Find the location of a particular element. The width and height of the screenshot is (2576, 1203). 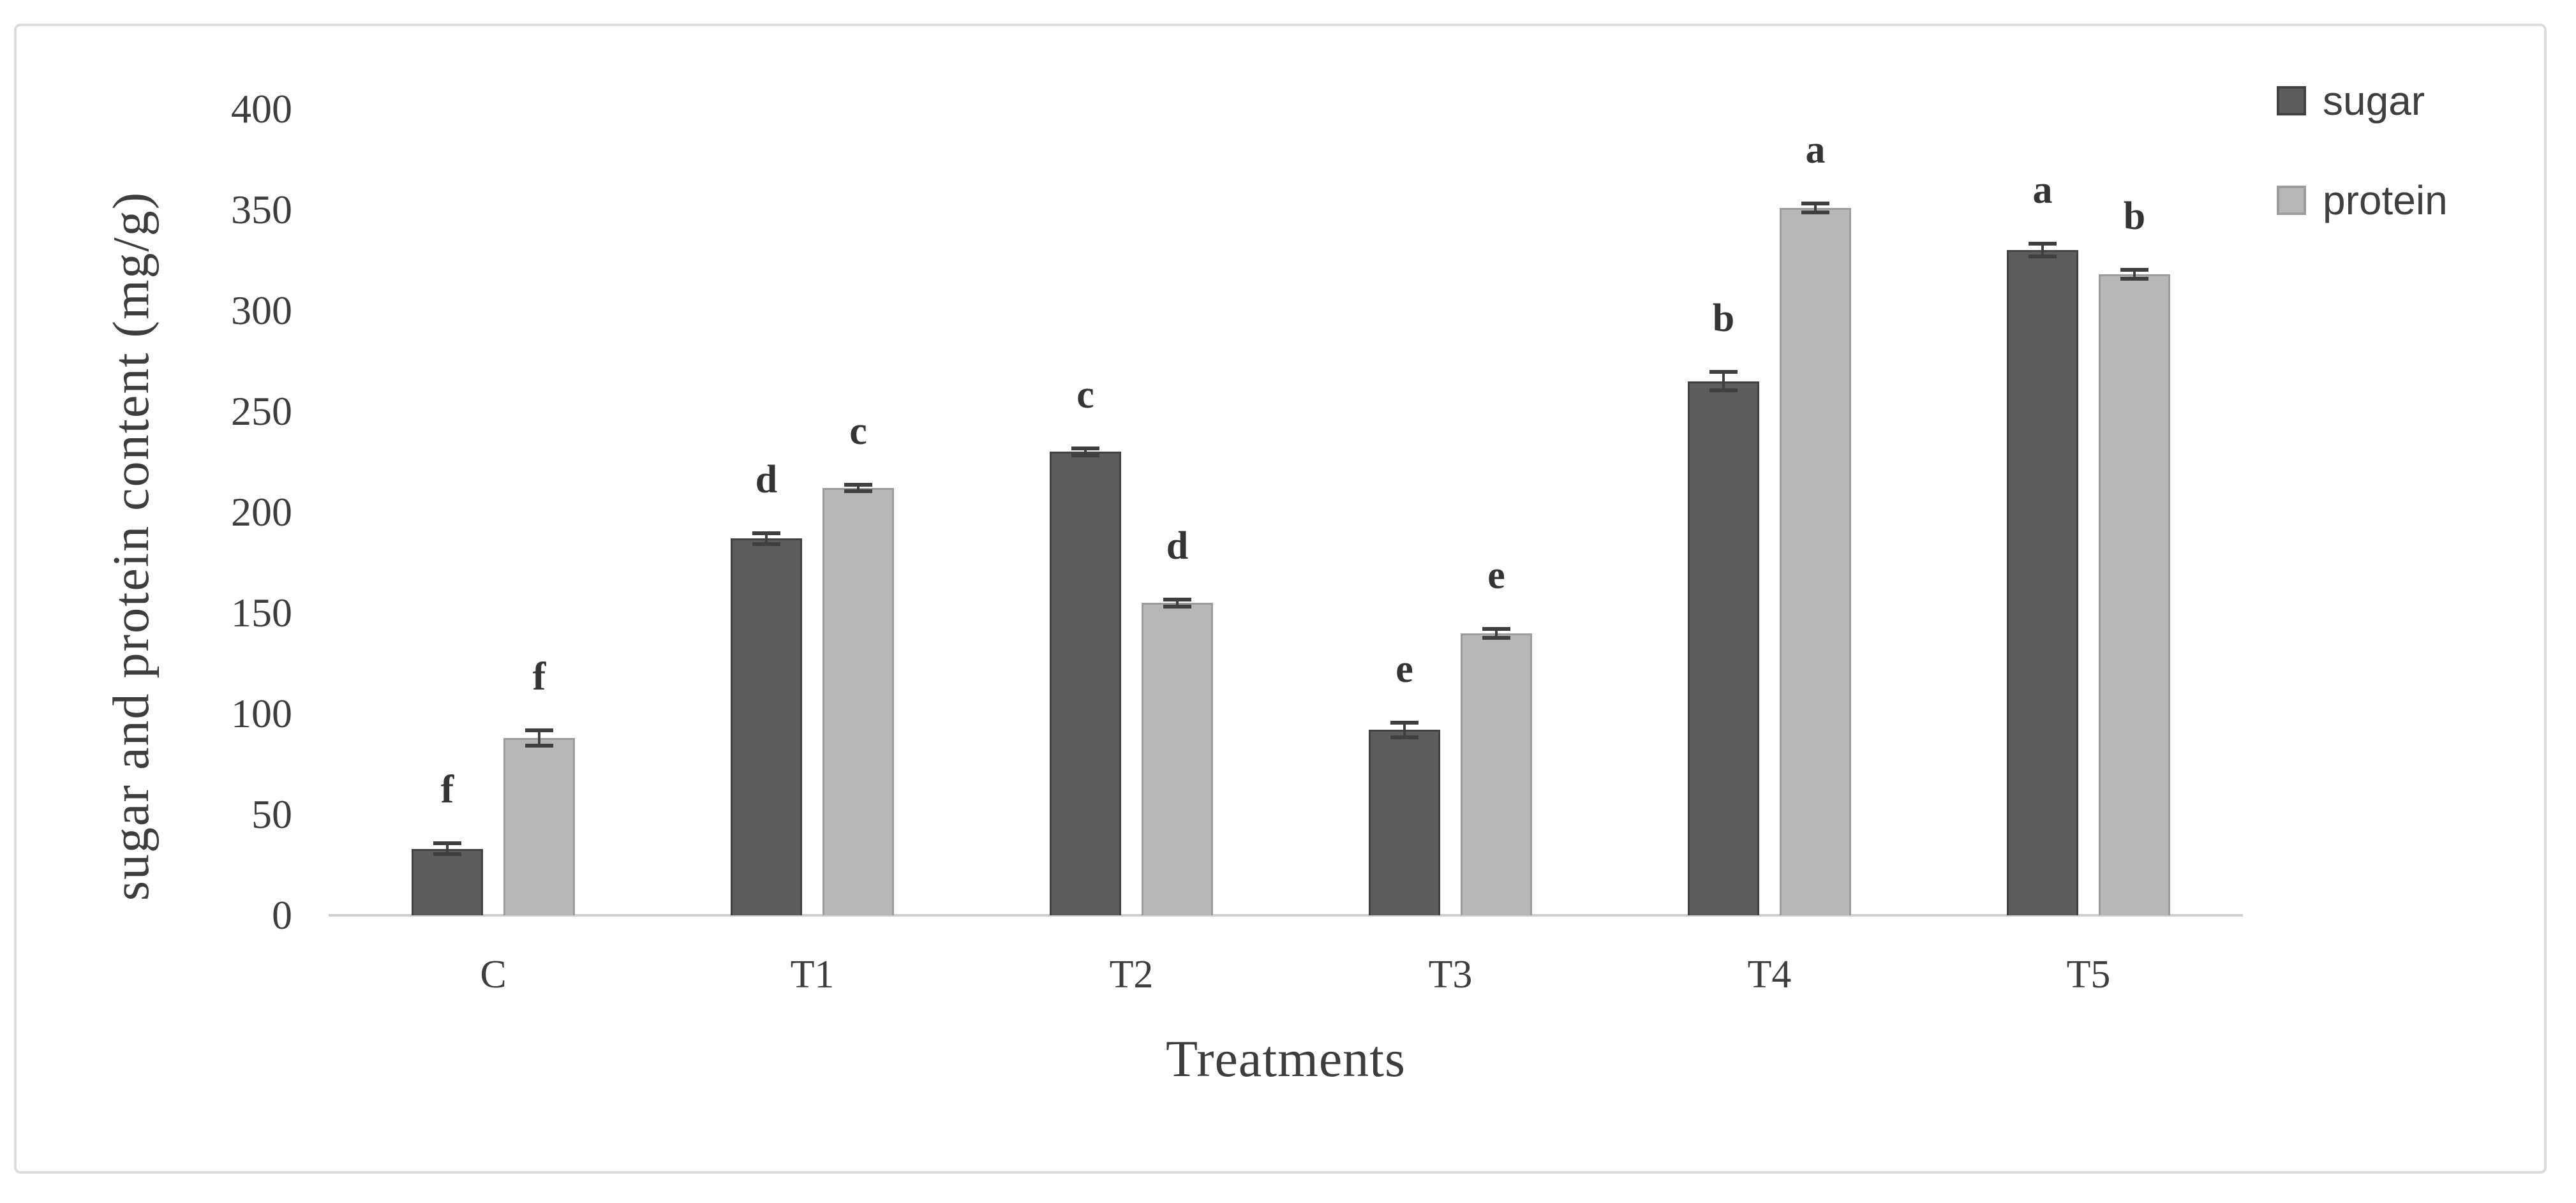

bar-protein-T4 is located at coordinates (1815, 561).